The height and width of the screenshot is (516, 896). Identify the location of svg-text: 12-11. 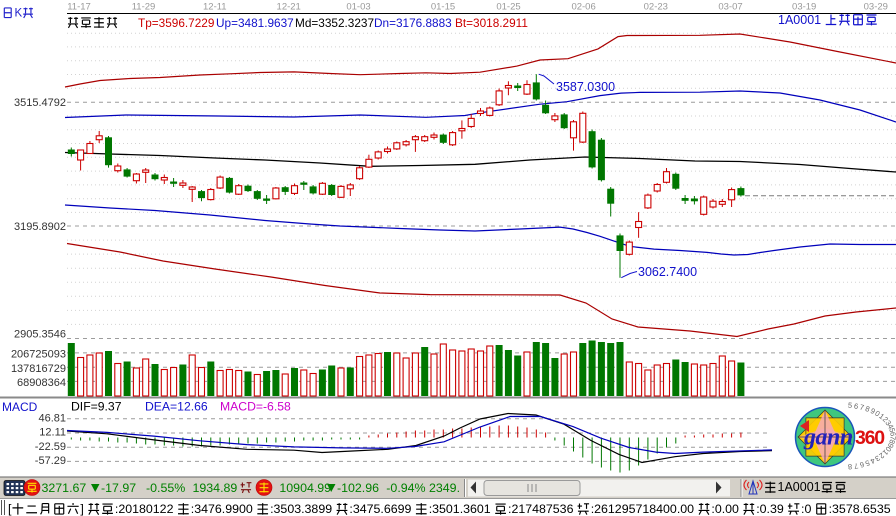
(215, 7).